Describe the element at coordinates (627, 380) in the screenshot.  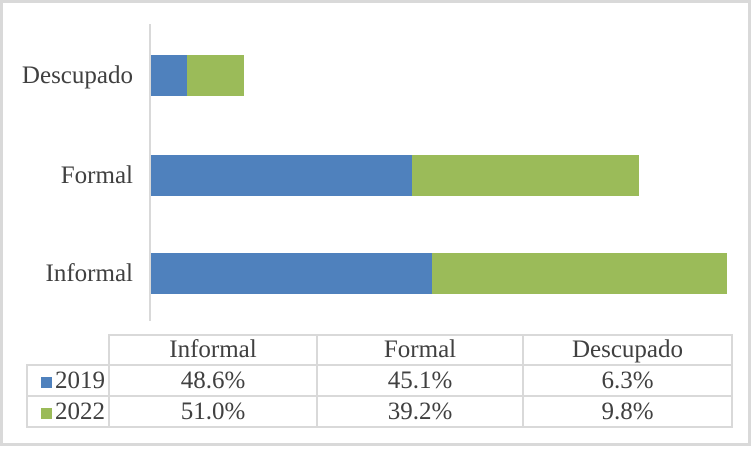
I see `table-cell-2019-descupado: 6.3%` at that location.